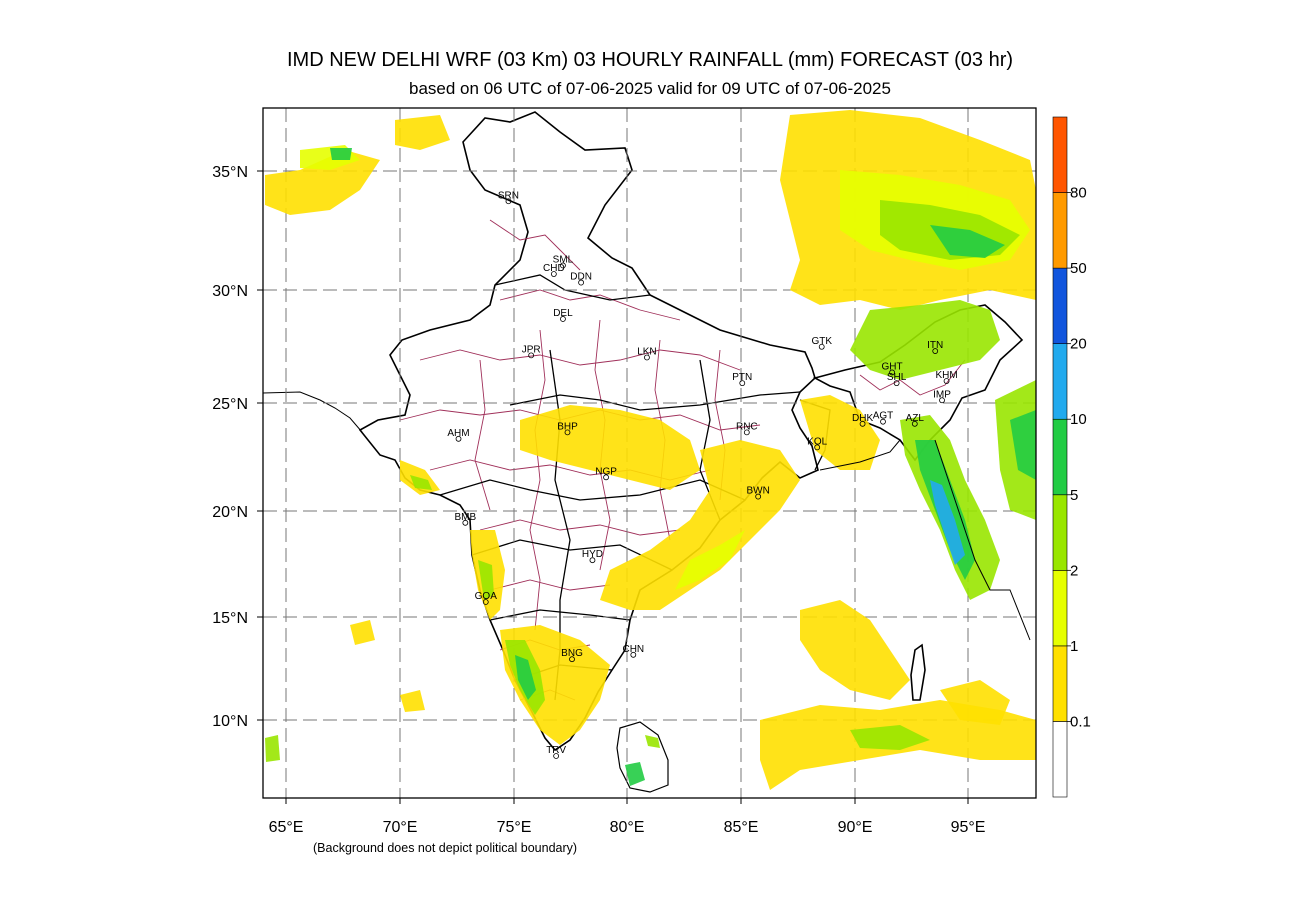 Image resolution: width=1300 pixels, height=900 pixels. I want to click on city-marker-agt, so click(883, 421).